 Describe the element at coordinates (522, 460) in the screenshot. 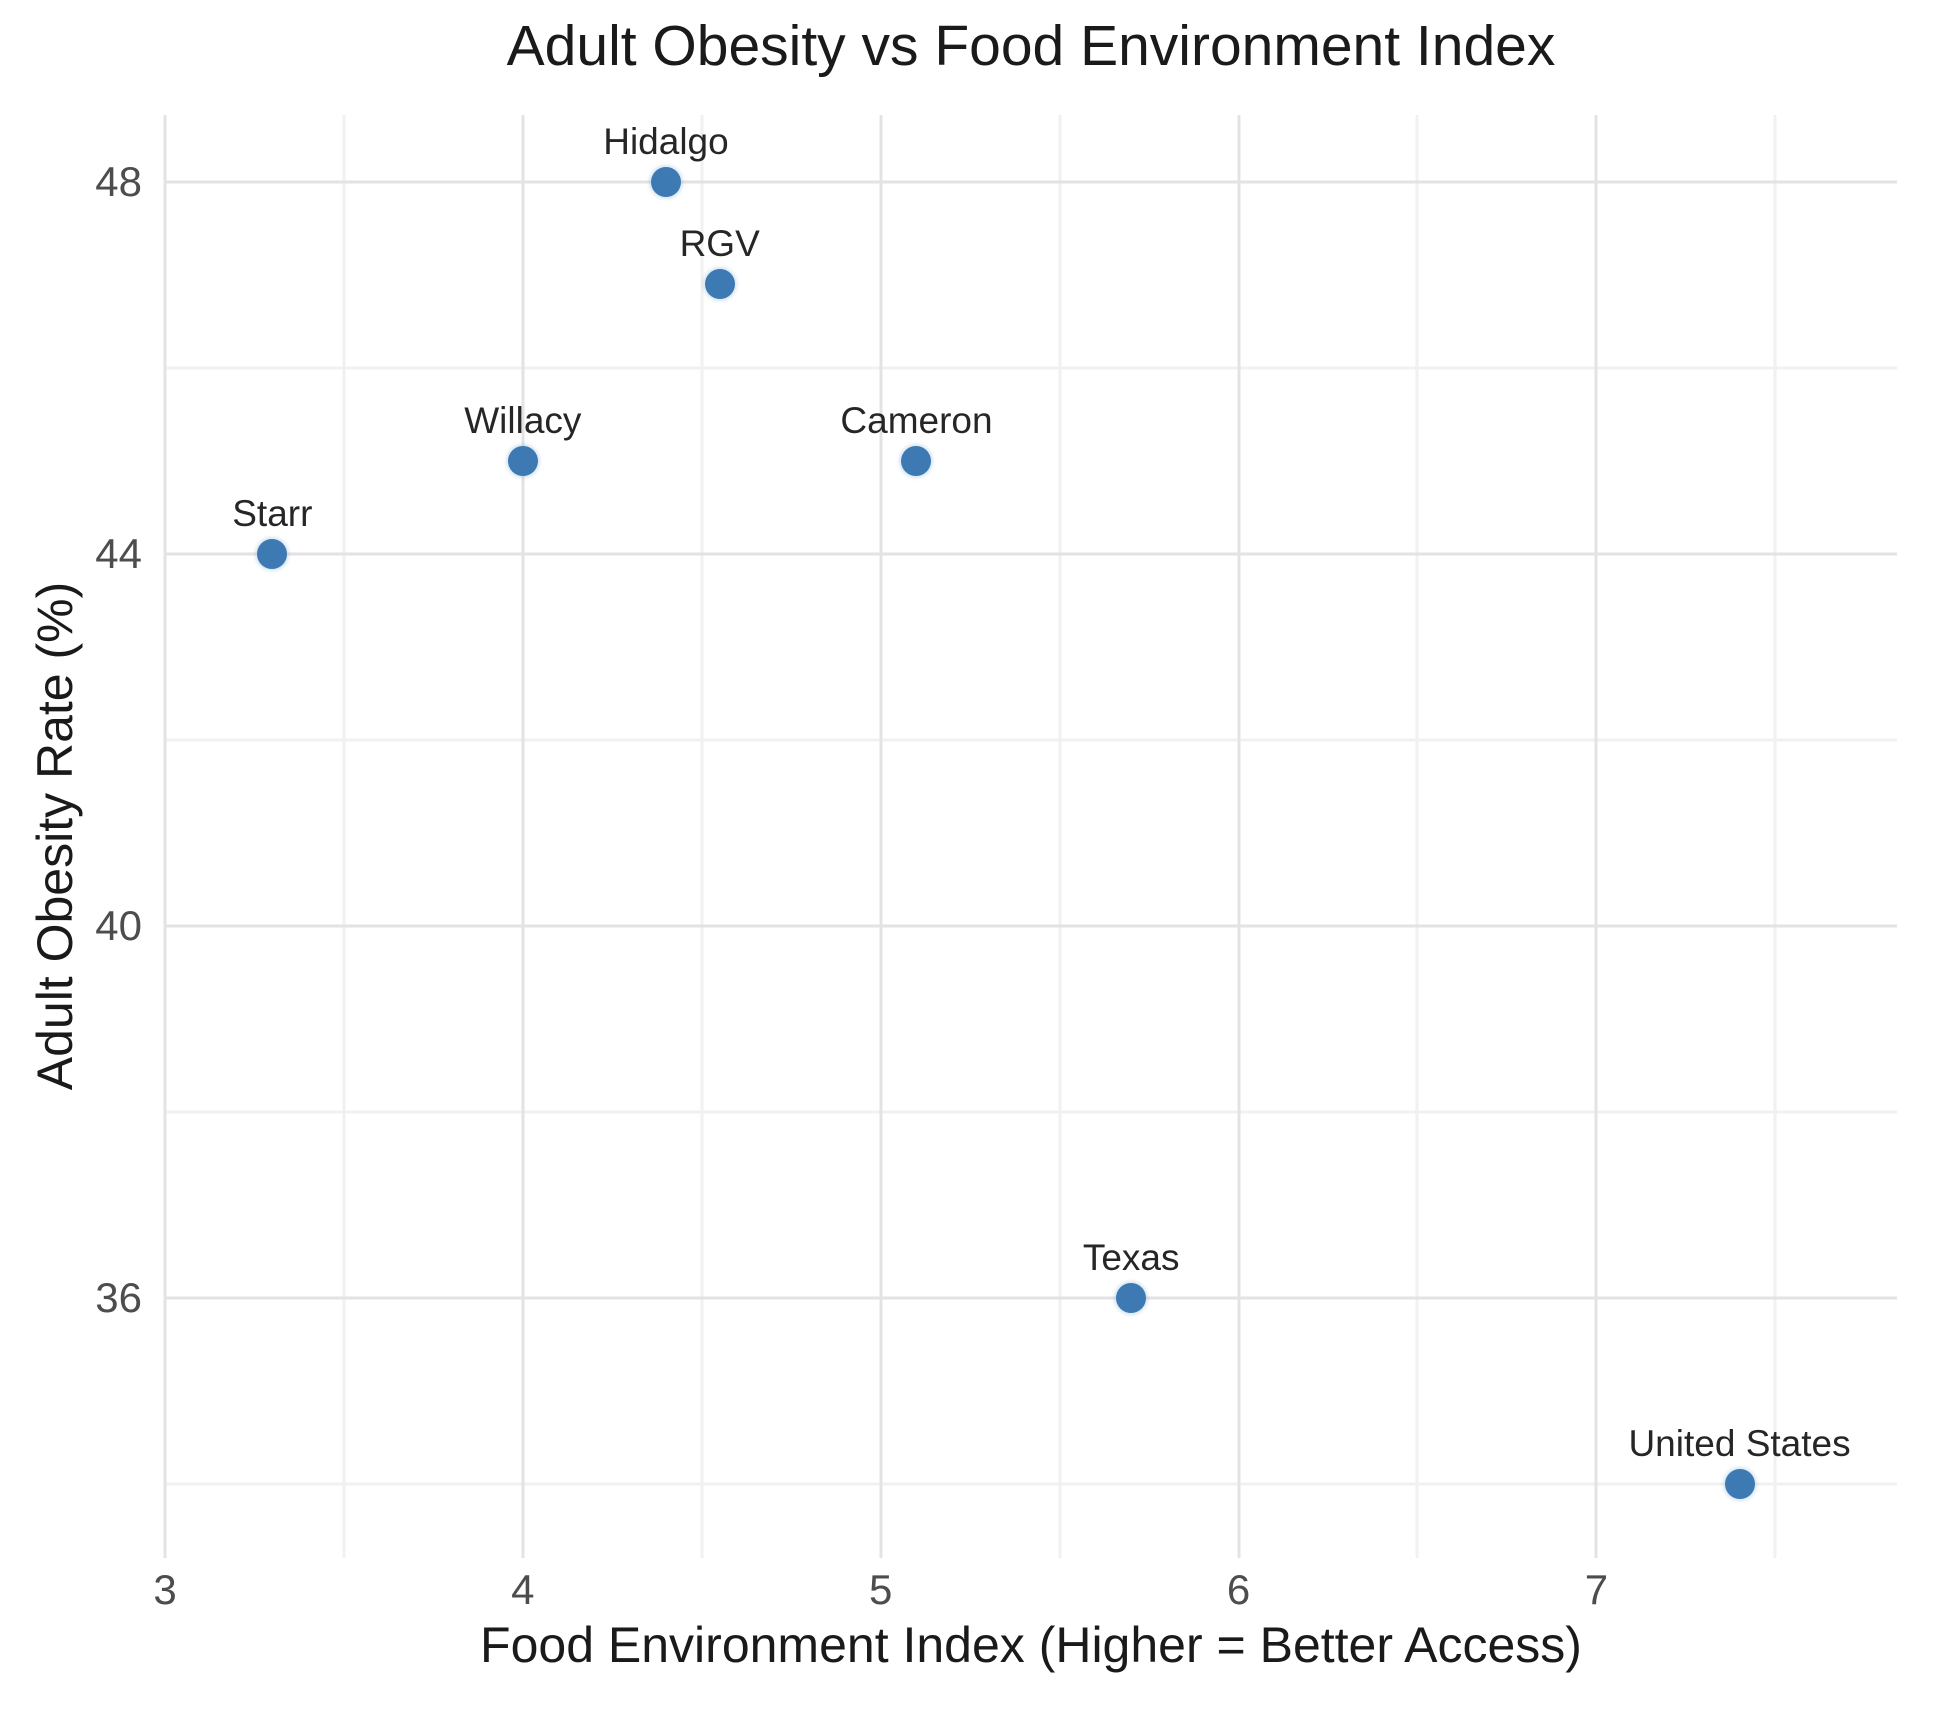

I see `data-point-willacy` at that location.